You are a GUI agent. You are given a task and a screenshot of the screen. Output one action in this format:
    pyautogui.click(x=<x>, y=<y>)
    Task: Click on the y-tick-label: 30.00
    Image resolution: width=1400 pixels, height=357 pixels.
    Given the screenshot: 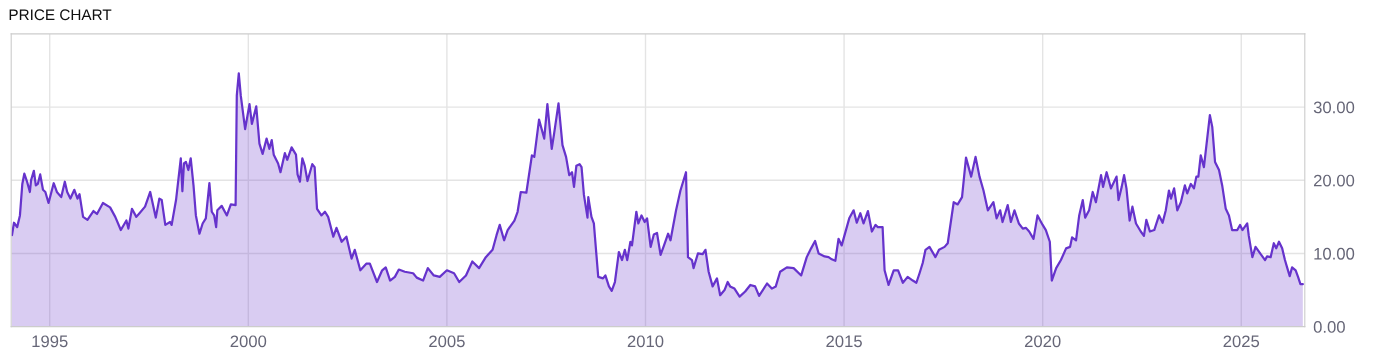 What is the action you would take?
    pyautogui.click(x=1334, y=107)
    